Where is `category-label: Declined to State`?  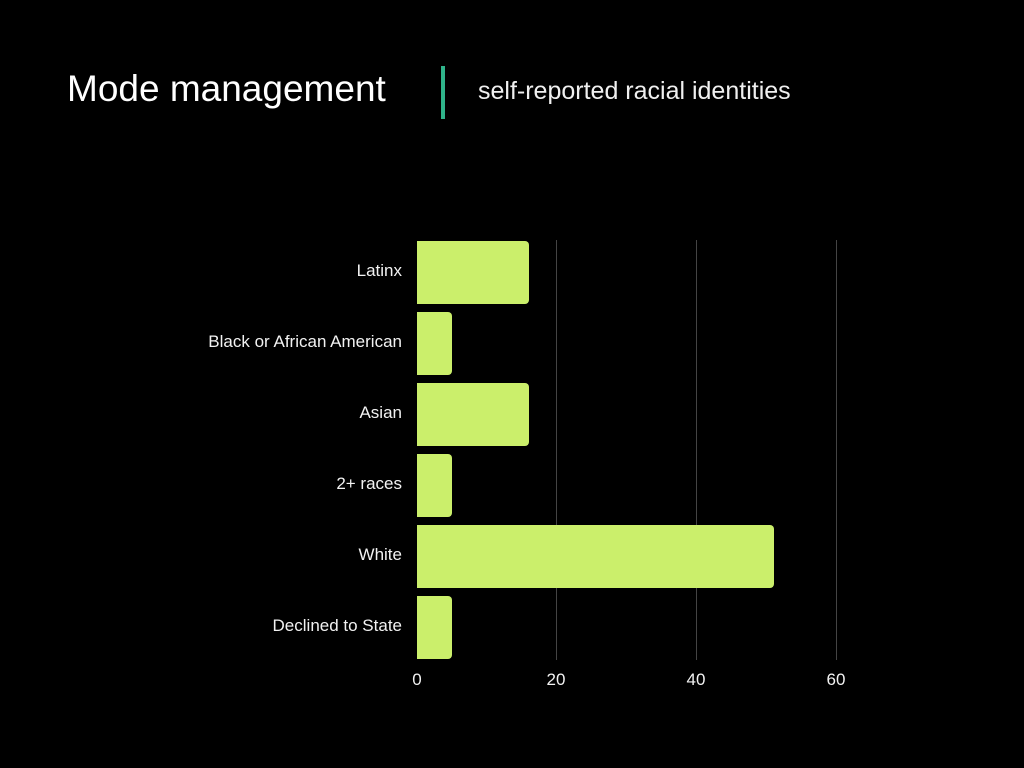 category-label: Declined to State is located at coordinates (337, 625).